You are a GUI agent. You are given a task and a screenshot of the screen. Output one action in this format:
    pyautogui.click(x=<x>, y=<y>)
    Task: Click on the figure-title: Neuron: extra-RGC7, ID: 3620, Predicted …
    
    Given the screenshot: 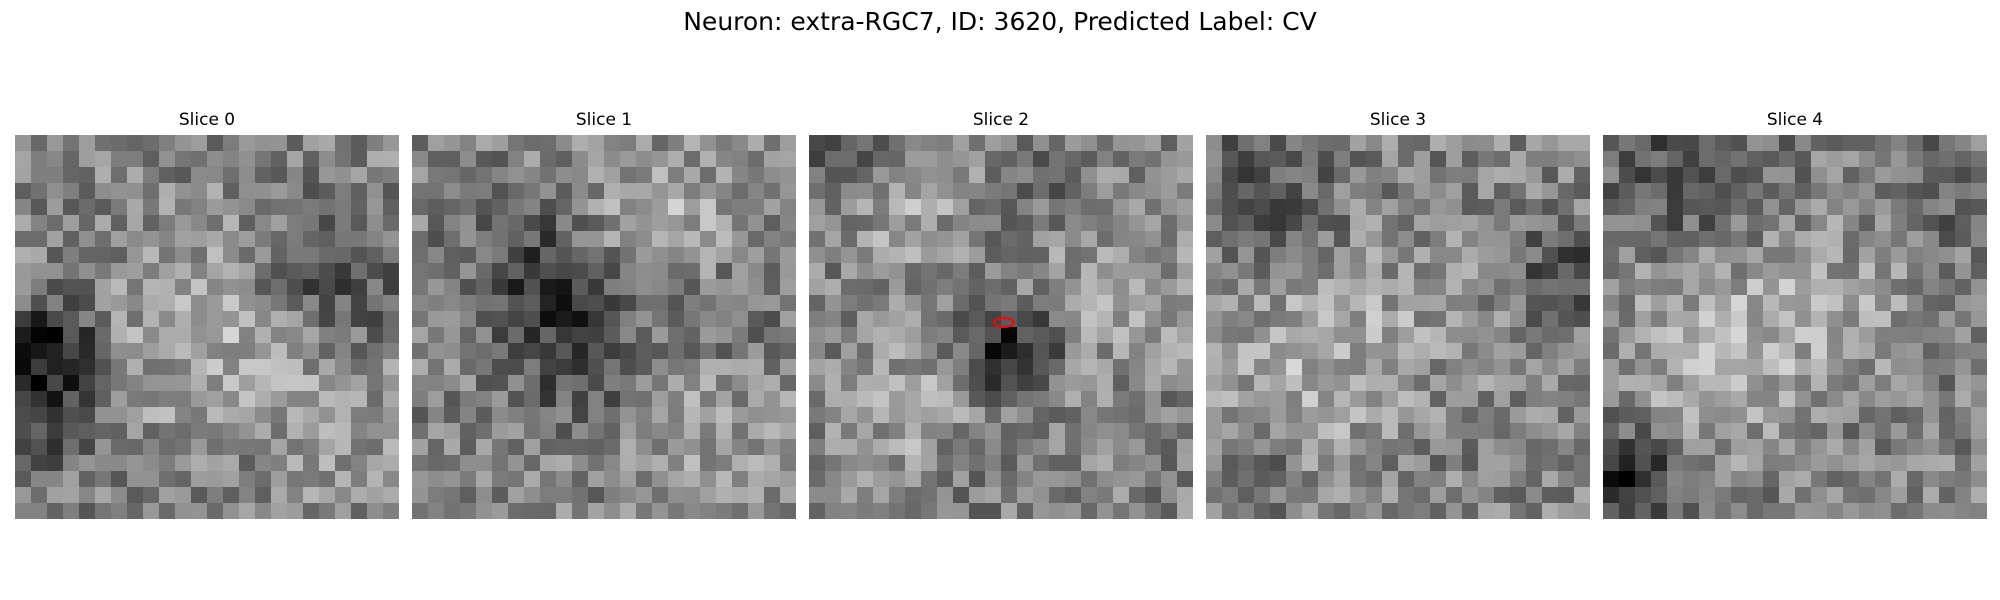 What is the action you would take?
    pyautogui.click(x=1000, y=21)
    